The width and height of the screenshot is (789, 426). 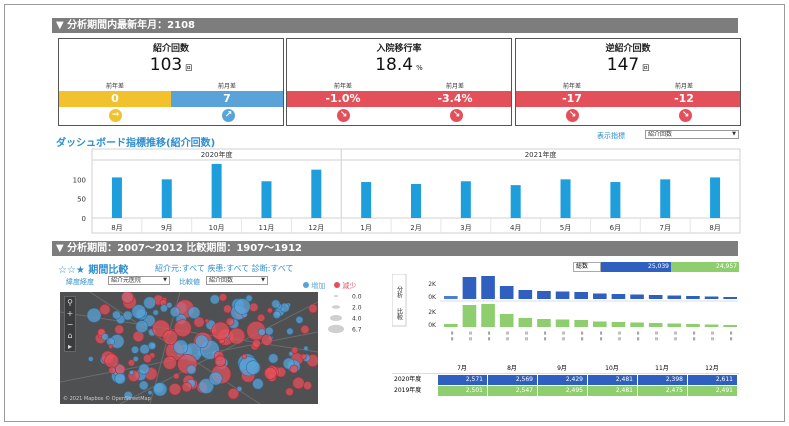 What do you see at coordinates (637, 296) in the screenshot?
I see `bar-analysis` at bounding box center [637, 296].